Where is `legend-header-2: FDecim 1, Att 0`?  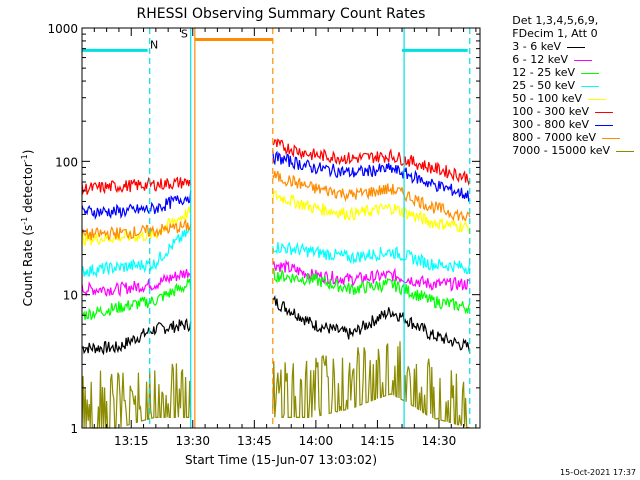 legend-header-2: FDecim 1, Att 0 is located at coordinates (555, 33).